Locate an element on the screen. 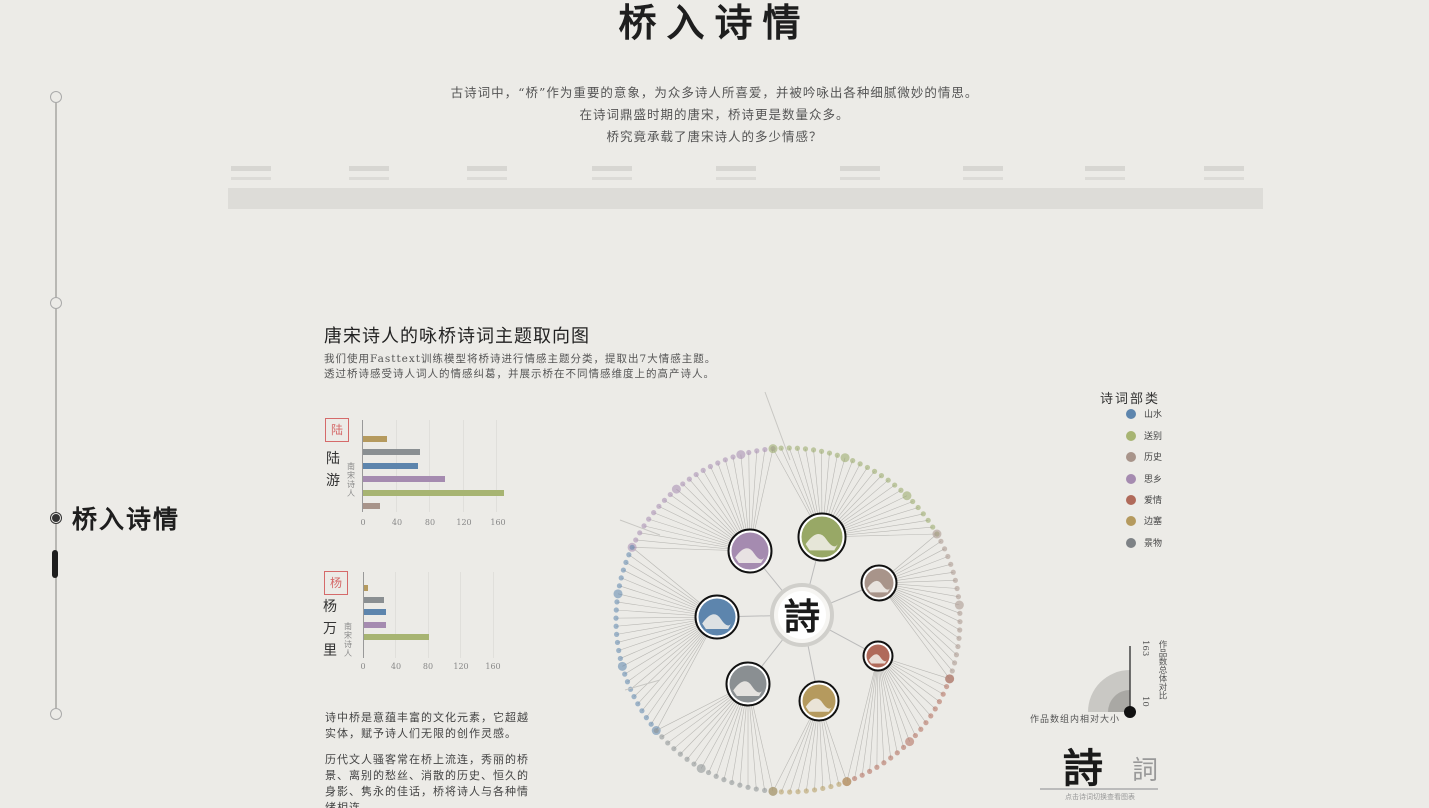 The height and width of the screenshot is (808, 1429). theme-hub-送别 is located at coordinates (822, 537).